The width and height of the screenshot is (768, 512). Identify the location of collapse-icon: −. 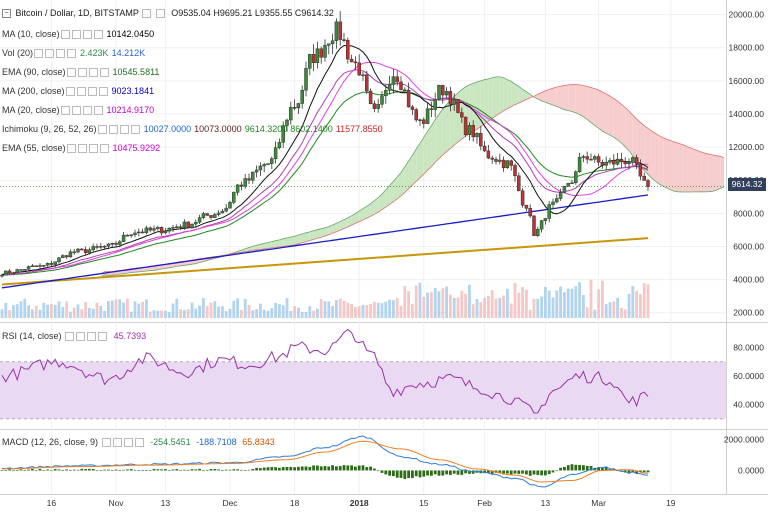
(6, 14).